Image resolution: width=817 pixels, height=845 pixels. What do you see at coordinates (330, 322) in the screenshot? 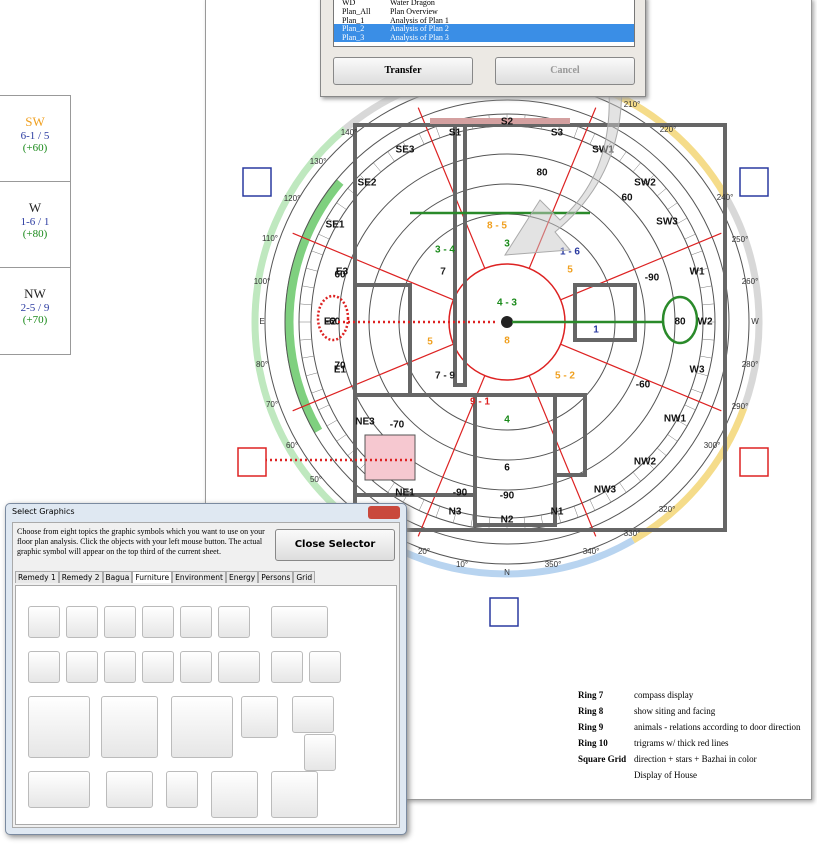
I see `sector-label: E2` at bounding box center [330, 322].